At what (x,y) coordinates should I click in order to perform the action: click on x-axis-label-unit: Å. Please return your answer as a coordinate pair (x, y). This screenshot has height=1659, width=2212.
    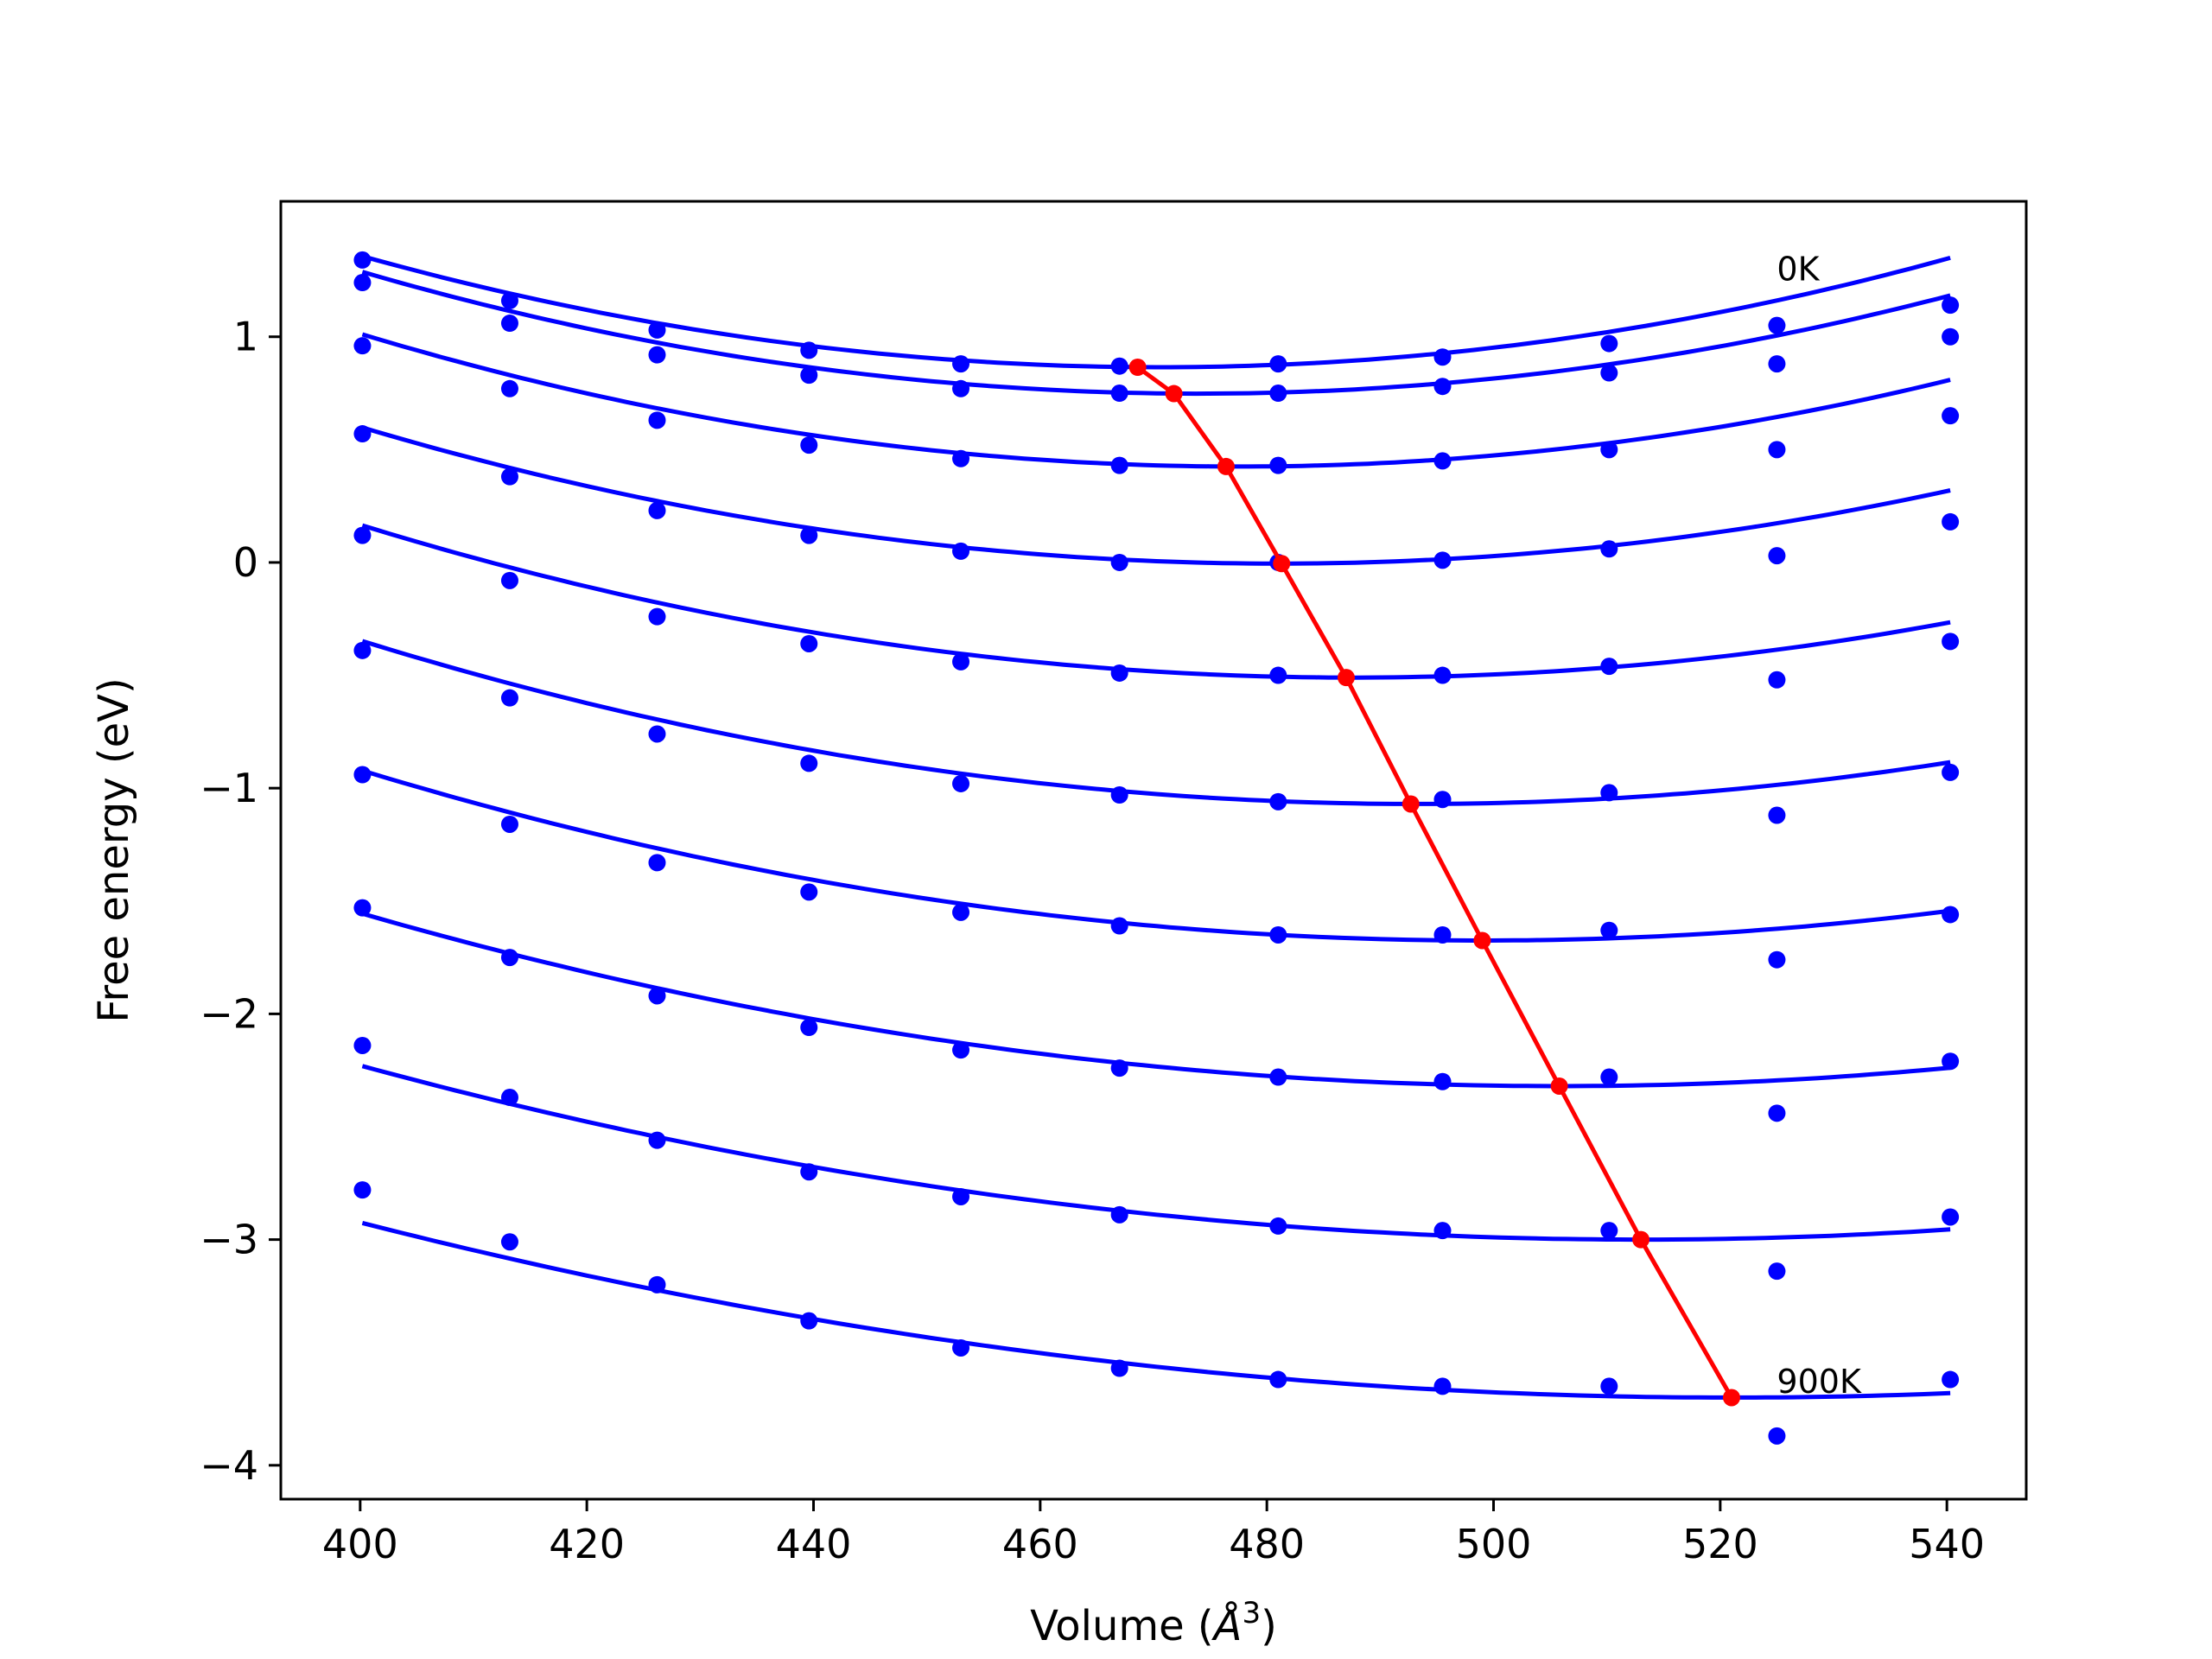
    Looking at the image, I should click on (1227, 1625).